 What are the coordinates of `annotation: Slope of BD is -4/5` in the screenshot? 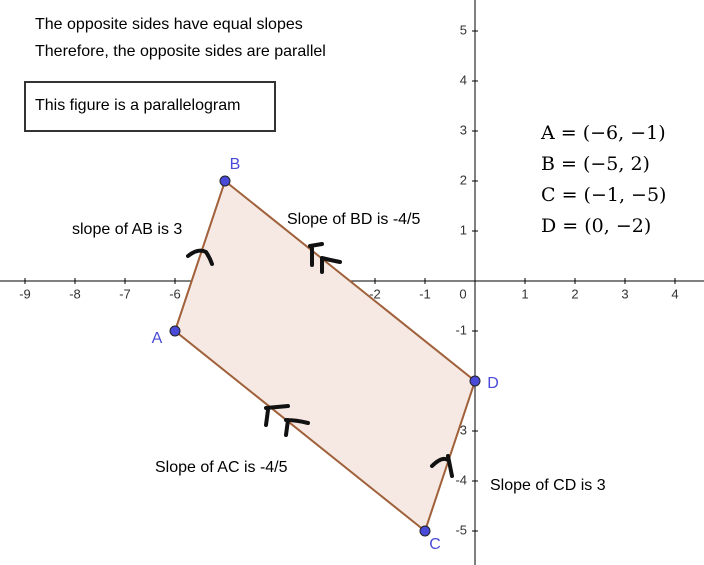 It's located at (354, 219).